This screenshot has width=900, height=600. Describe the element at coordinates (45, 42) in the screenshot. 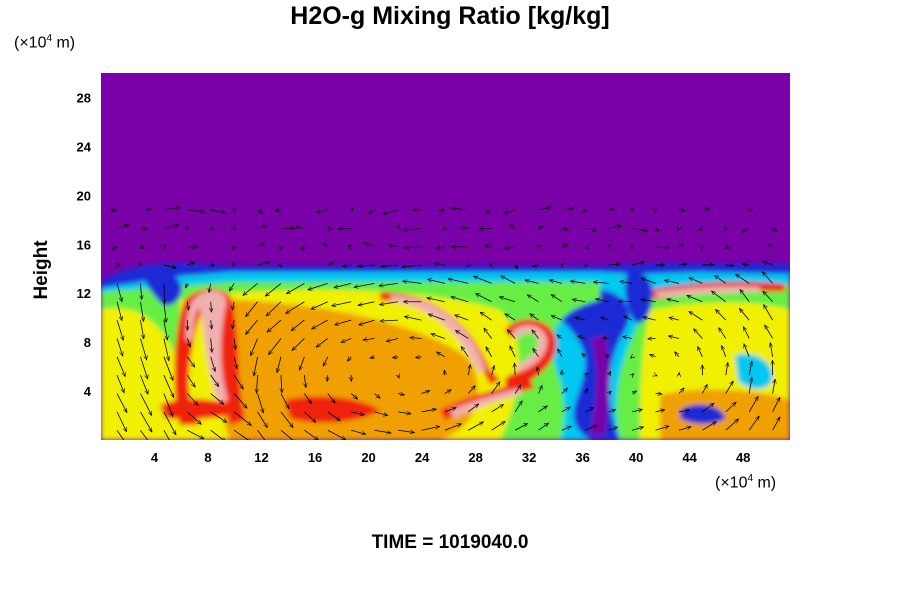

I see `y-axis-unit: (×104 m)` at that location.